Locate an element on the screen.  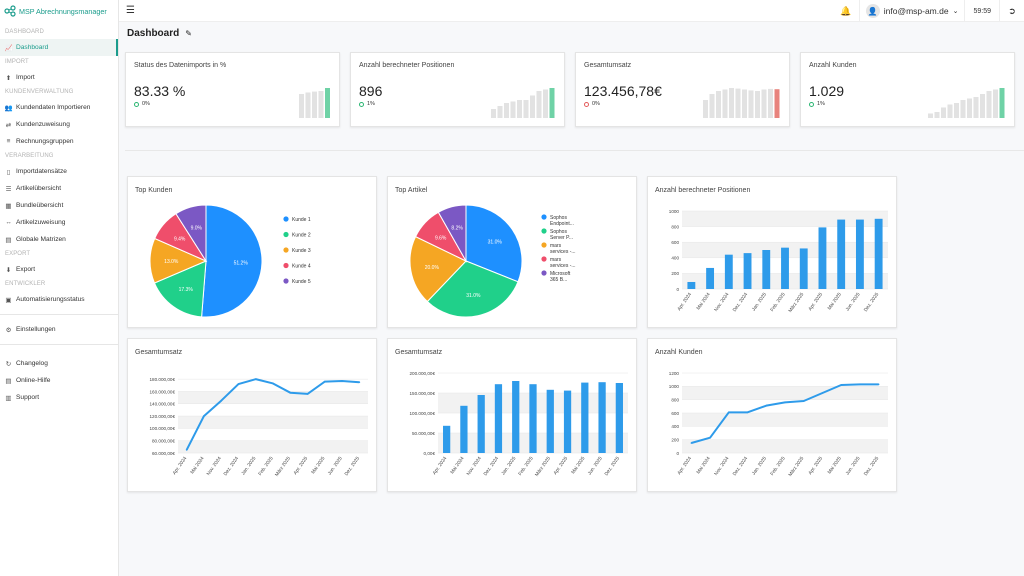
y-tick-label: 150.000,00€ is located at coordinates (422, 393).